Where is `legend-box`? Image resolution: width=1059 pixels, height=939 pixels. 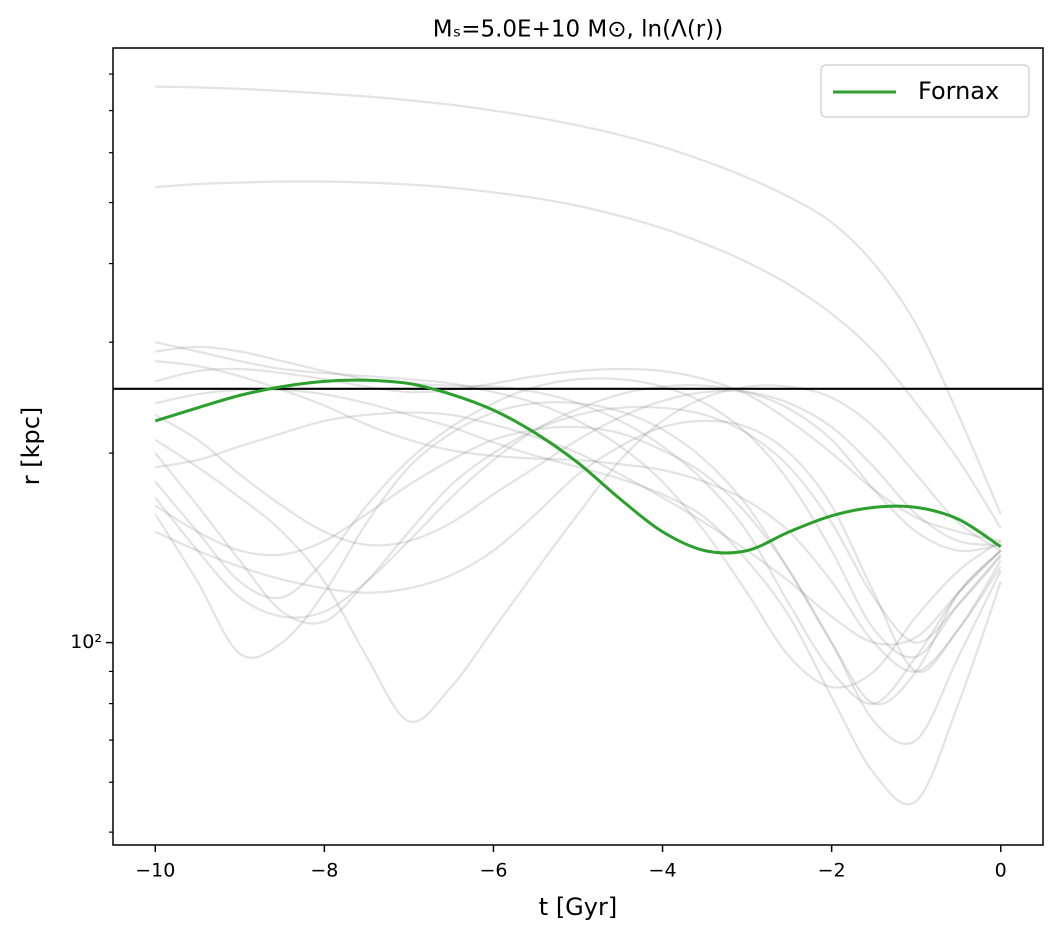 legend-box is located at coordinates (925, 91).